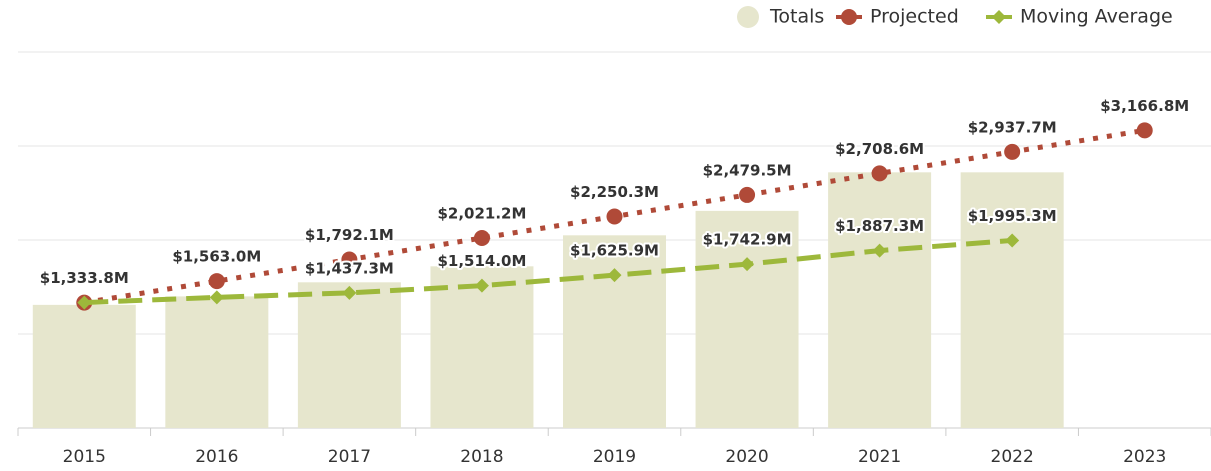 This screenshot has height=471, width=1211. I want to click on x-tick-label: 2022, so click(1012, 457).